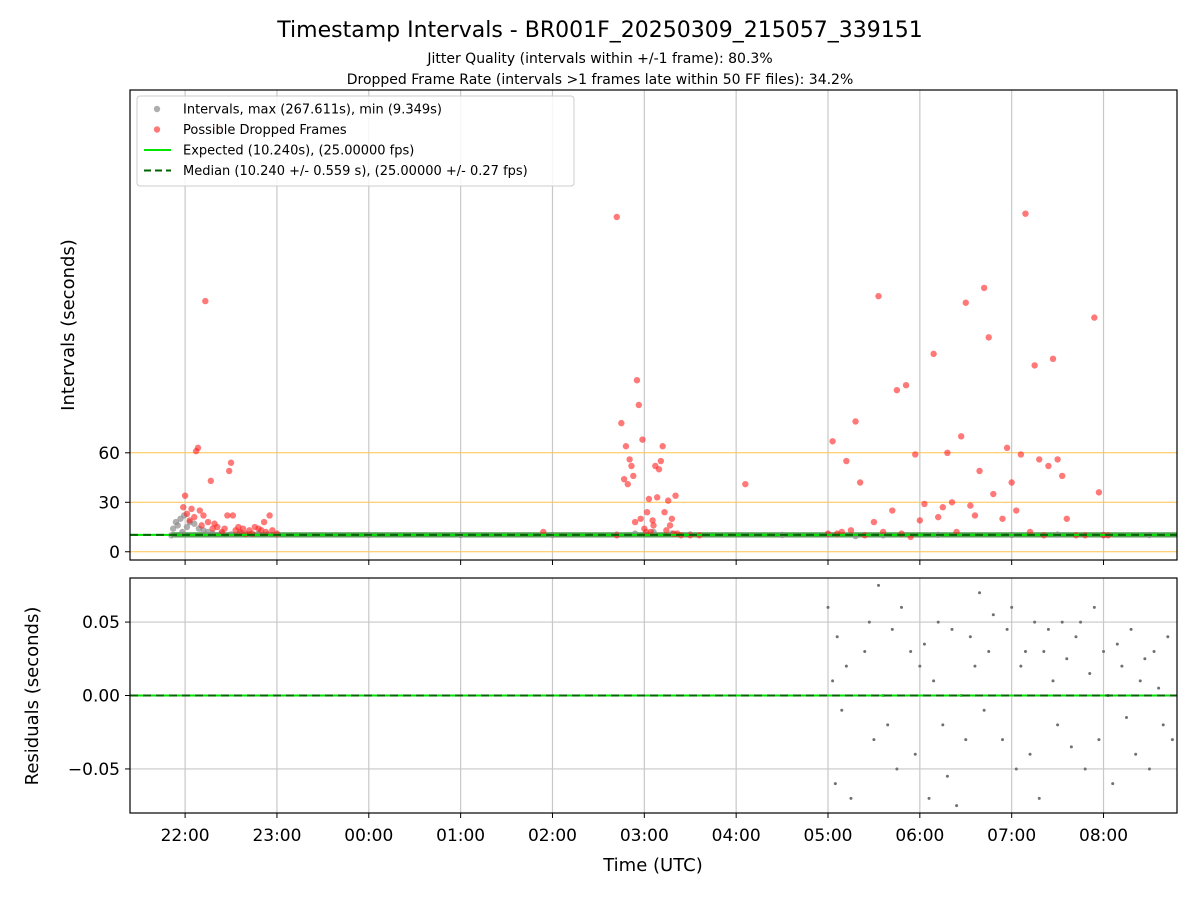 Image resolution: width=1200 pixels, height=900 pixels. I want to click on intervals-y-axis: 0 30 60, so click(114, 503).